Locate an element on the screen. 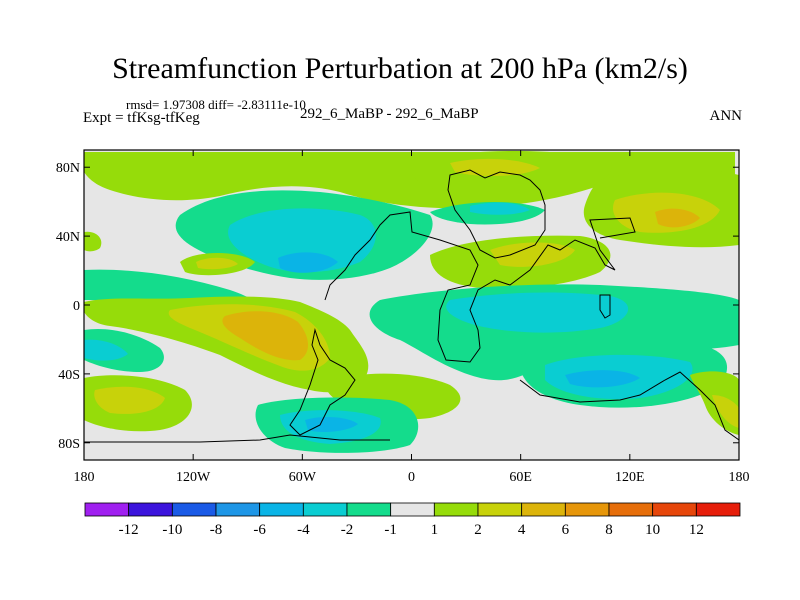 The height and width of the screenshot is (600, 800). south-america-coast is located at coordinates (322, 382).